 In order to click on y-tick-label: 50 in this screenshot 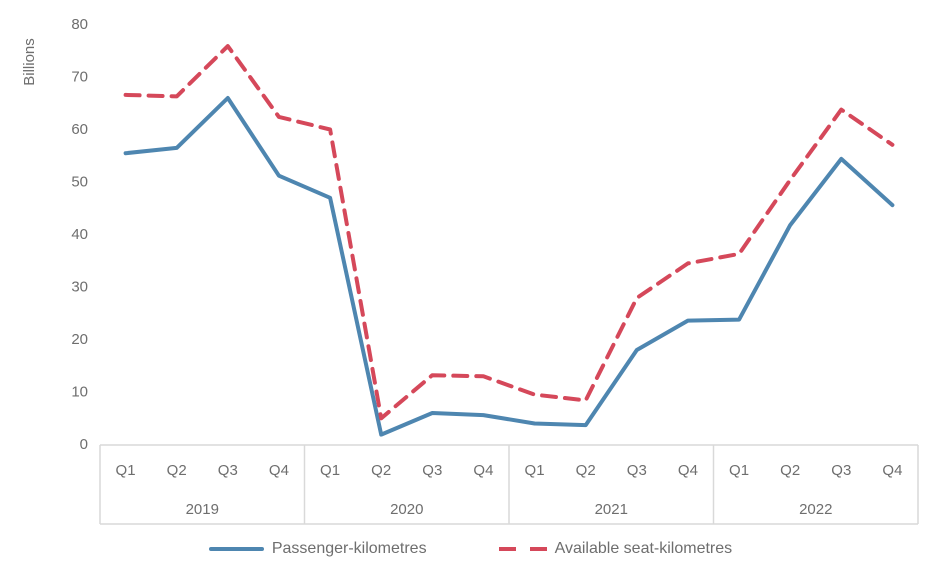, I will do `click(79, 182)`.